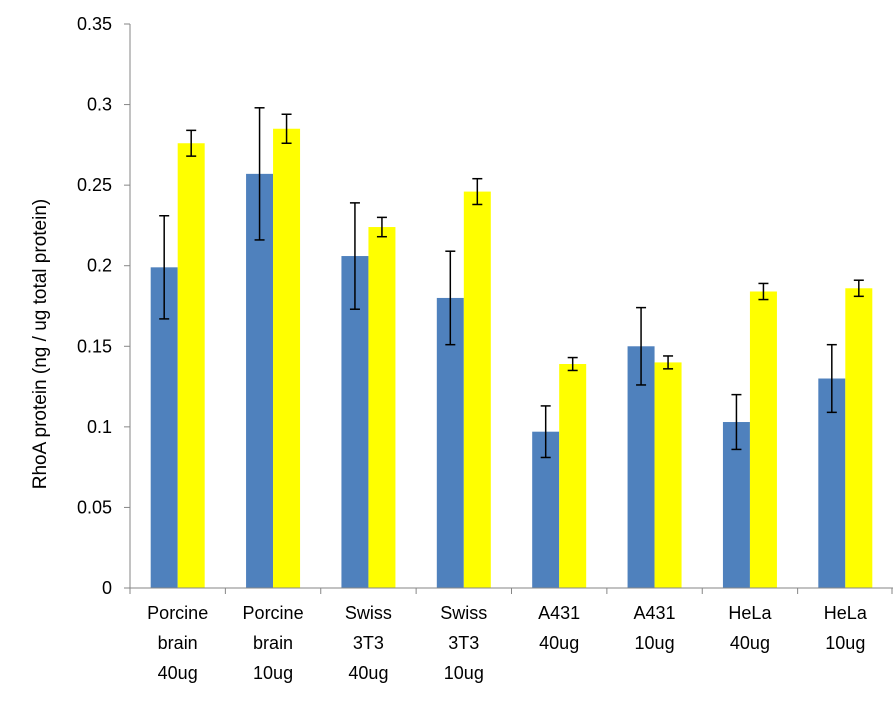  I want to click on y-tick-label: 0, so click(107, 588).